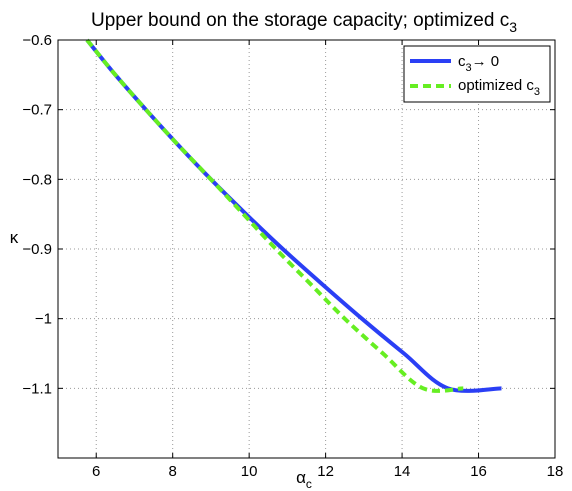  I want to click on legend-box, so click(477, 74).